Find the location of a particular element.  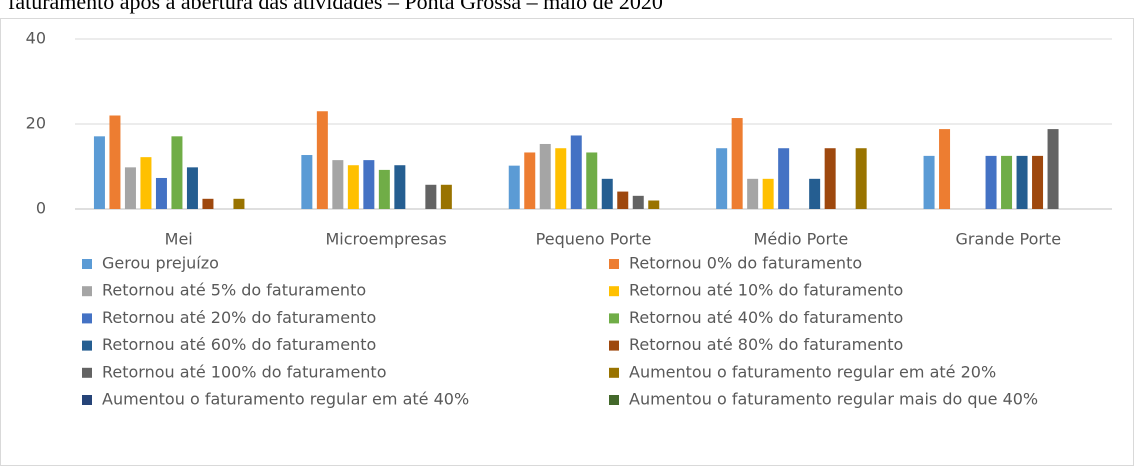

y-tick-label: 0 is located at coordinates (41, 208).